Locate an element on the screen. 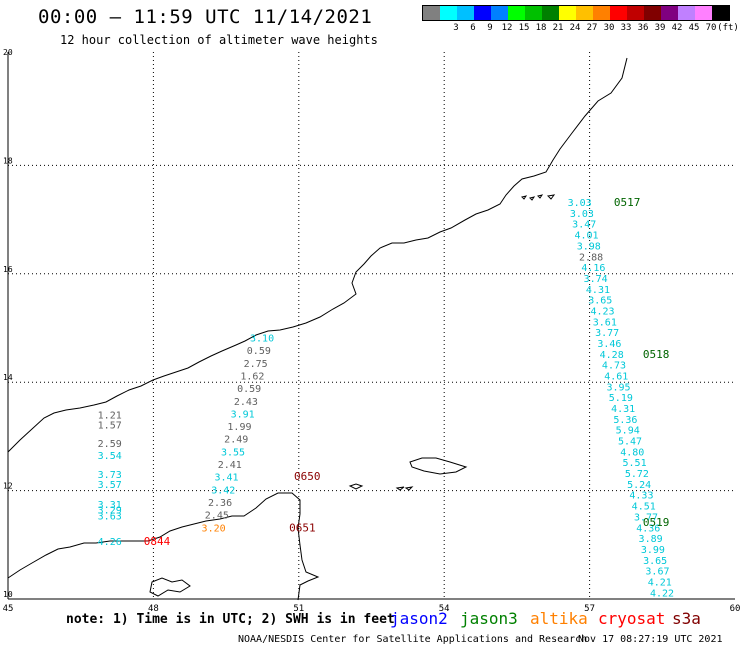 This screenshot has height=650, width=740. swh-value: 3.74 is located at coordinates (596, 279).